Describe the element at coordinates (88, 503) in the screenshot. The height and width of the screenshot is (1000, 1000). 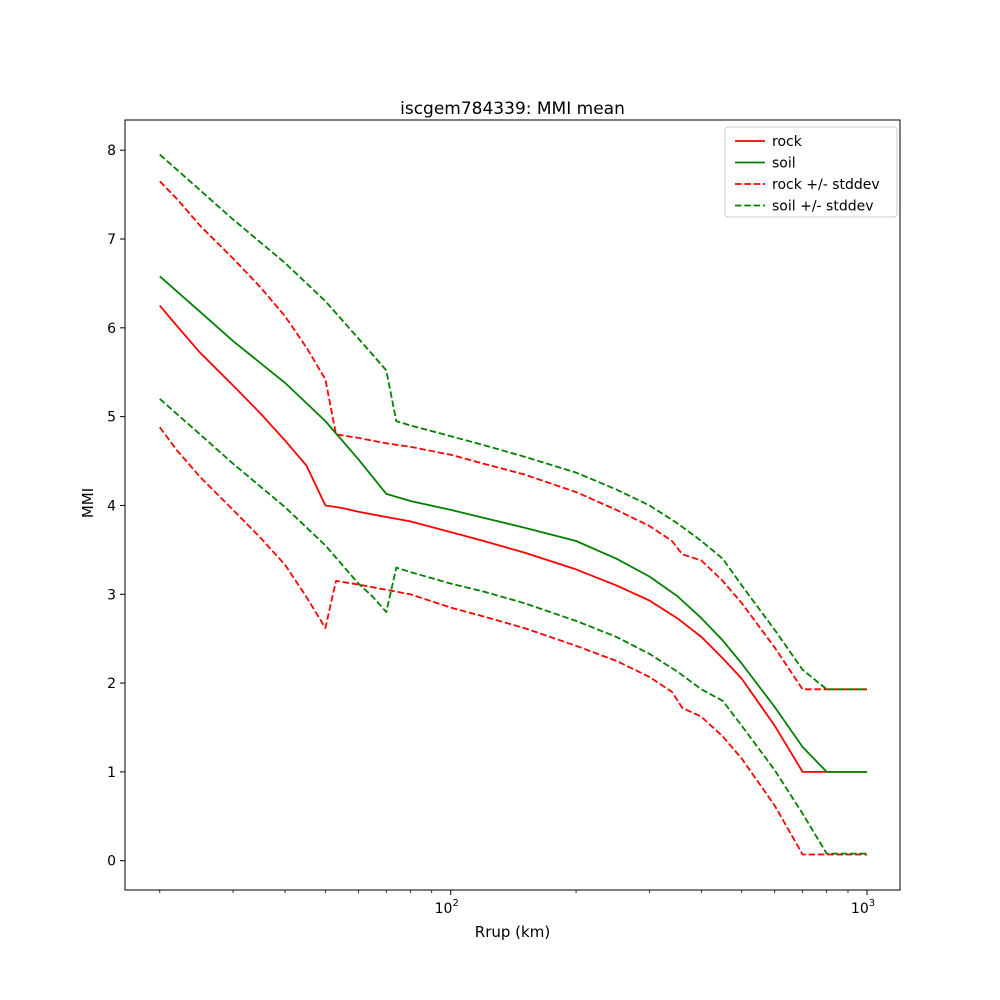
I see `y-axis-label: MMI` at that location.